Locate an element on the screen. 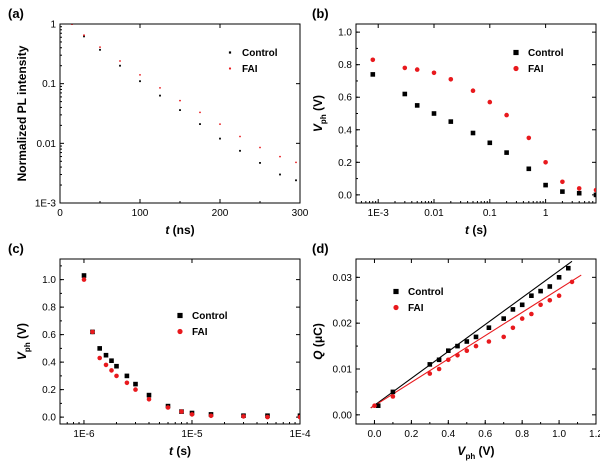  x-axis-var: V is located at coordinates (461, 451).